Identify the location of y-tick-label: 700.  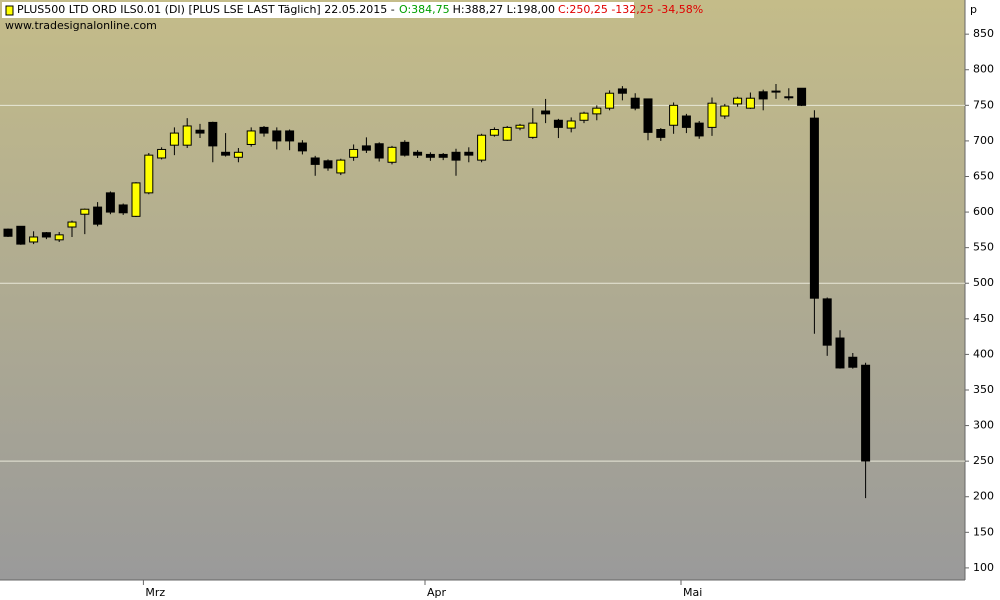
(983, 140).